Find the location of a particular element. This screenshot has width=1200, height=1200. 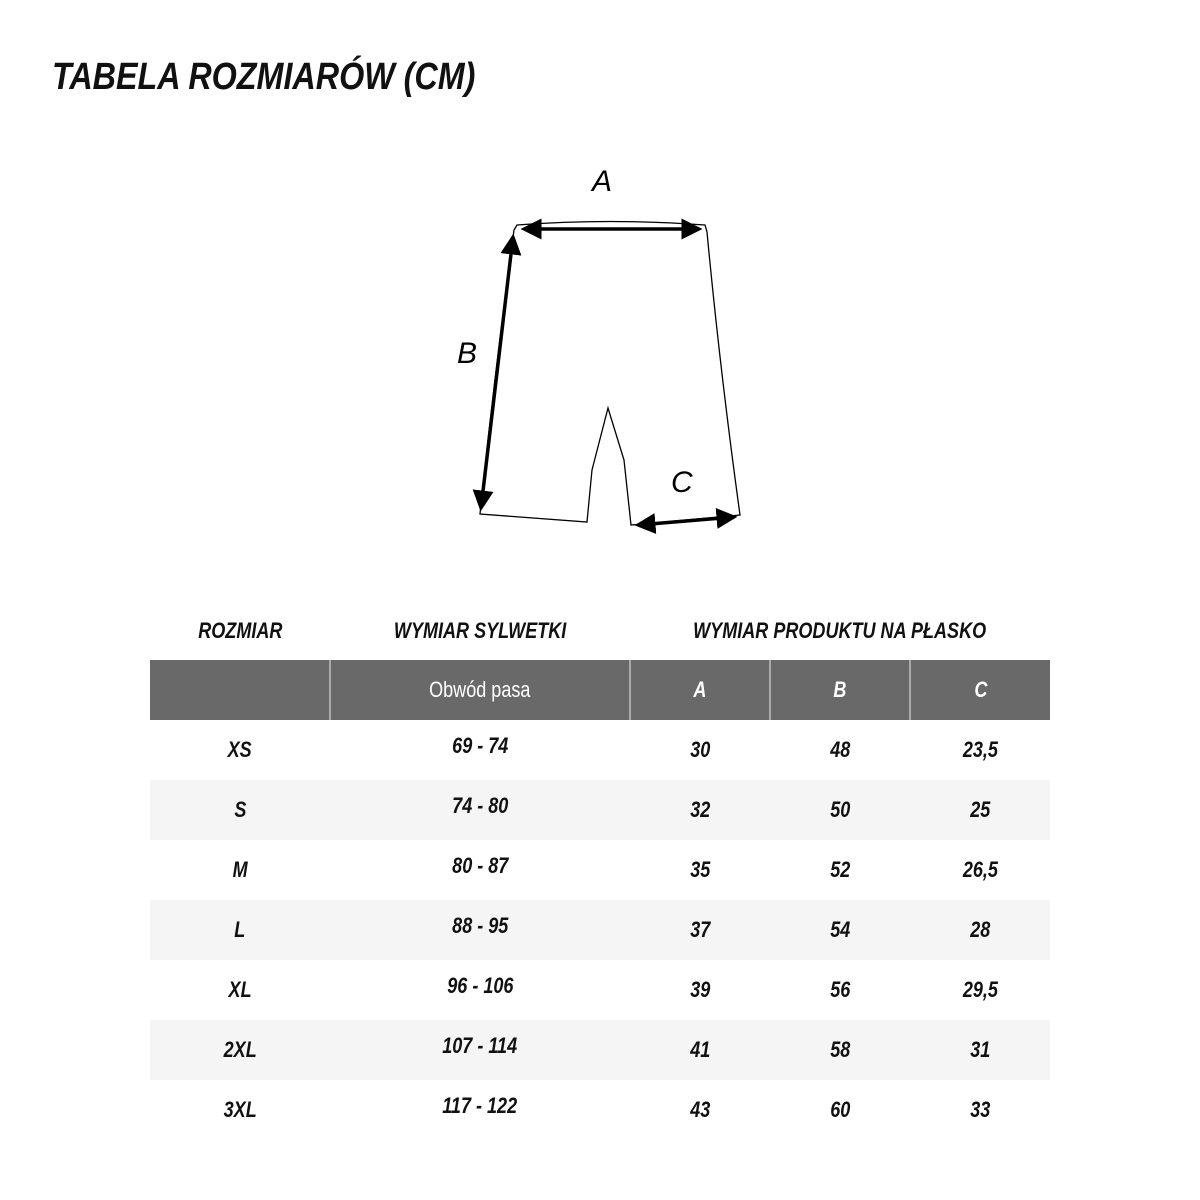

cell-waist: 117 - 122 is located at coordinates (480, 1105).